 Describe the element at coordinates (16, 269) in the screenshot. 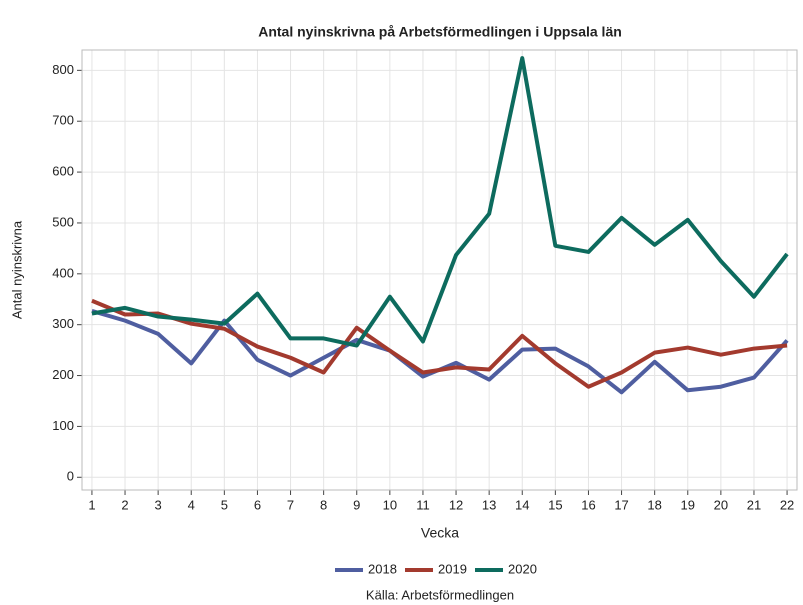

I see `y-axis-label: Antal nyinskrivna` at that location.